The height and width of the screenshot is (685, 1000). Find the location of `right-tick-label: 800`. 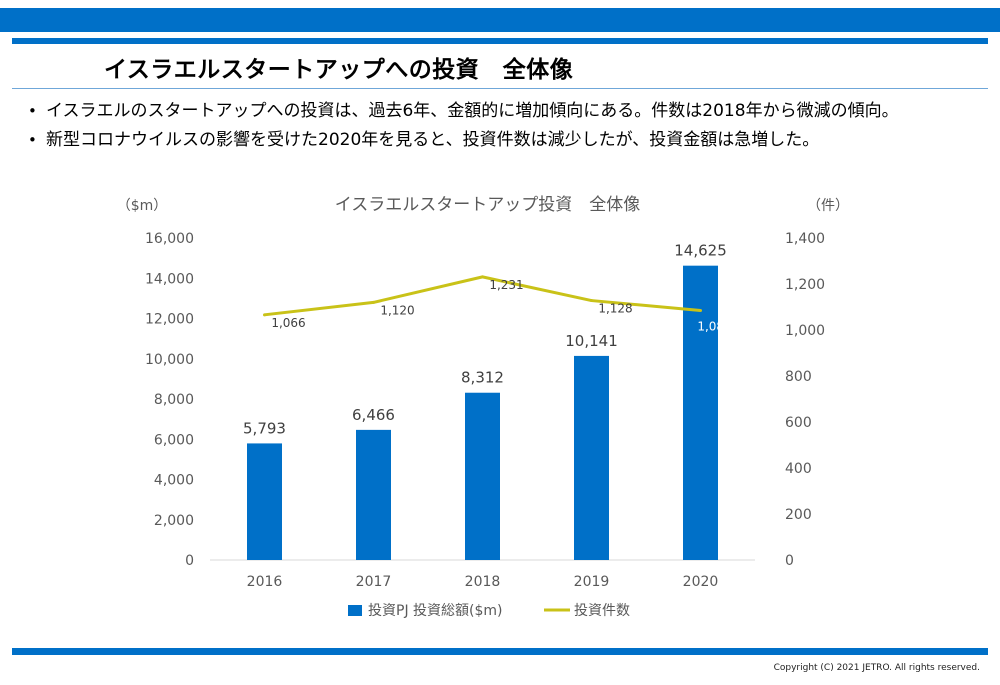

right-tick-label: 800 is located at coordinates (798, 377).